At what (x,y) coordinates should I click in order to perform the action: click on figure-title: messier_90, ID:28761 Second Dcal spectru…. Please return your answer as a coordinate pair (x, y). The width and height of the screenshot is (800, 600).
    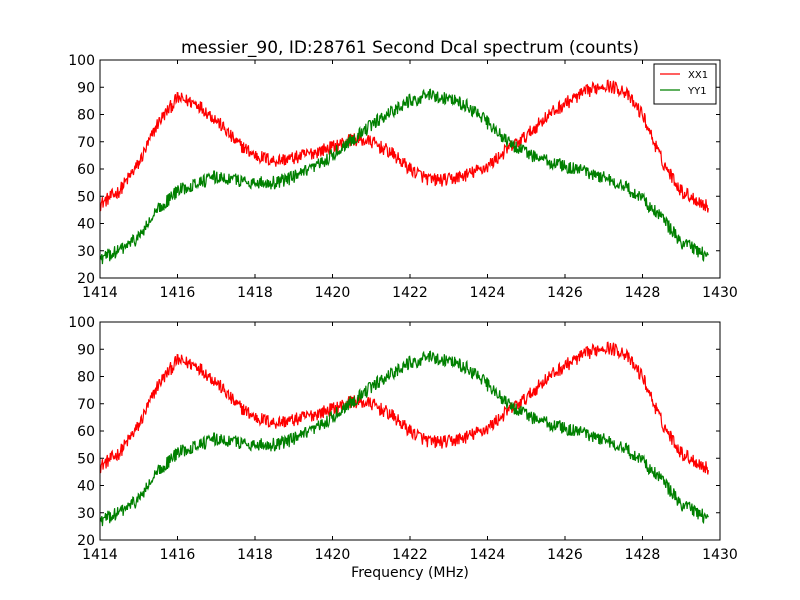
    Looking at the image, I should click on (410, 48).